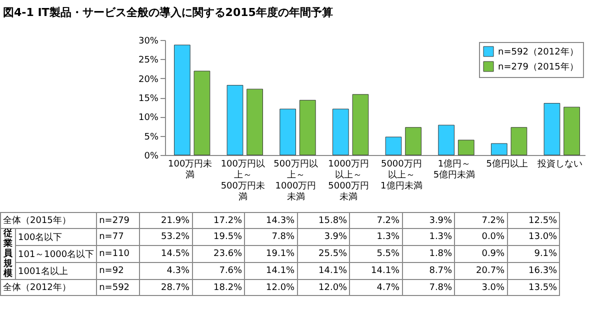 The image size is (590, 309). I want to click on text: 4.3%, so click(166, 271).